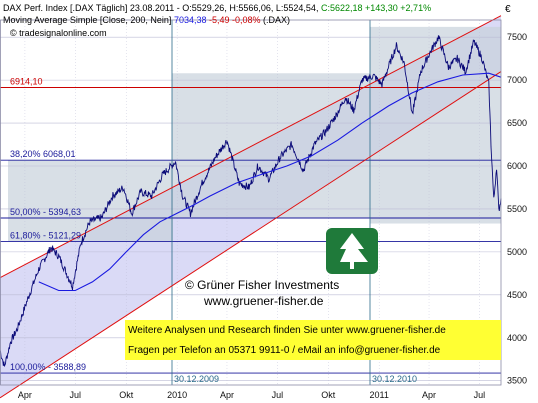 The height and width of the screenshot is (403, 538). Describe the element at coordinates (262, 285) in the screenshot. I see `watermark-company: © Grüner Fisher Investments` at that location.